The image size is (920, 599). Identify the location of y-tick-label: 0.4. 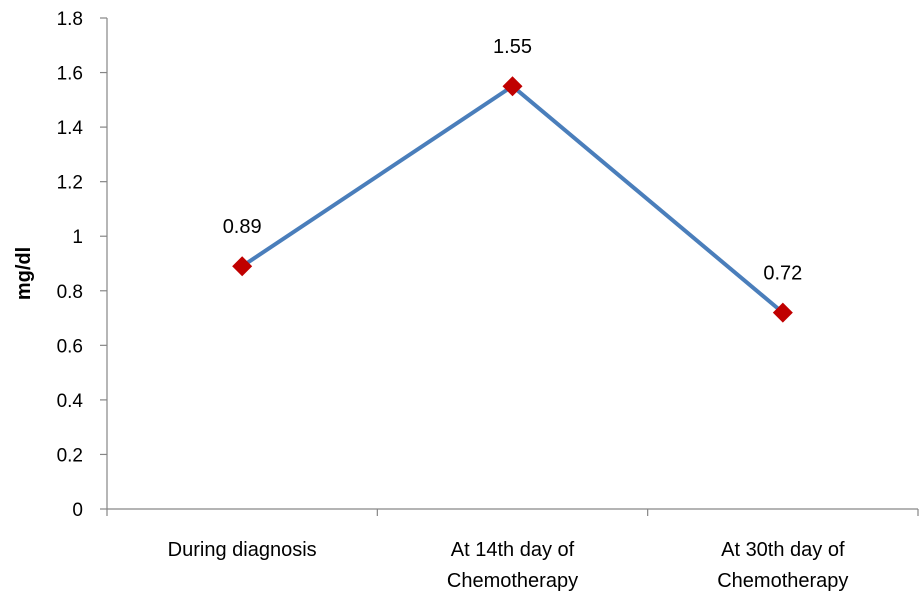
(70, 401).